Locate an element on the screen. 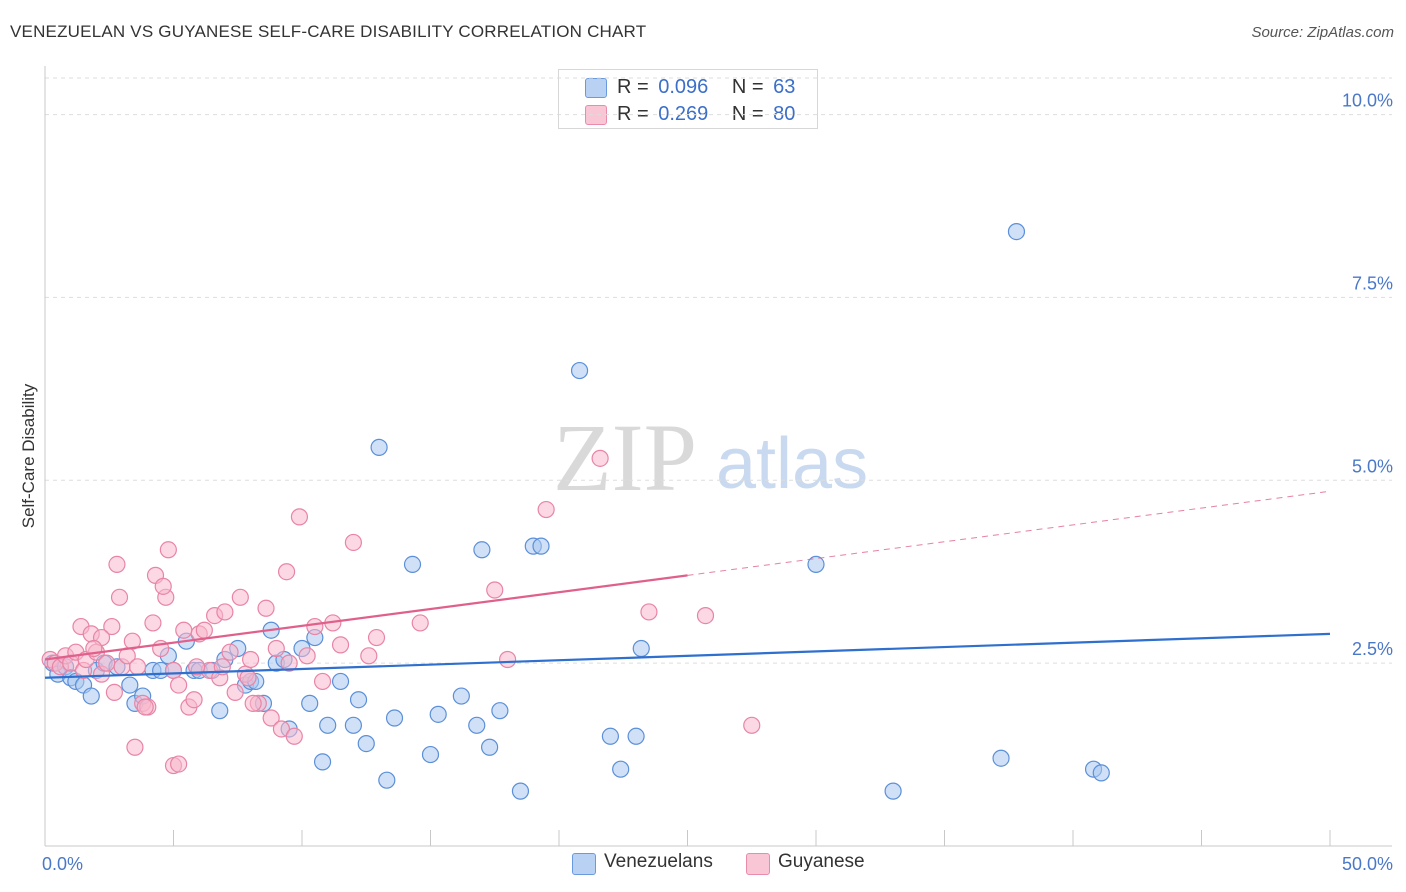 This screenshot has height=892, width=1406. guyanese-trend-line is located at coordinates (366, 617).